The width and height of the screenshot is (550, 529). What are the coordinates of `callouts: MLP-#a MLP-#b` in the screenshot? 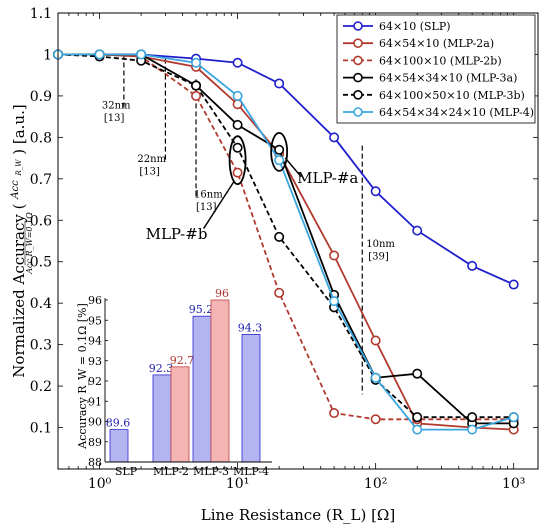 It's located at (252, 187).